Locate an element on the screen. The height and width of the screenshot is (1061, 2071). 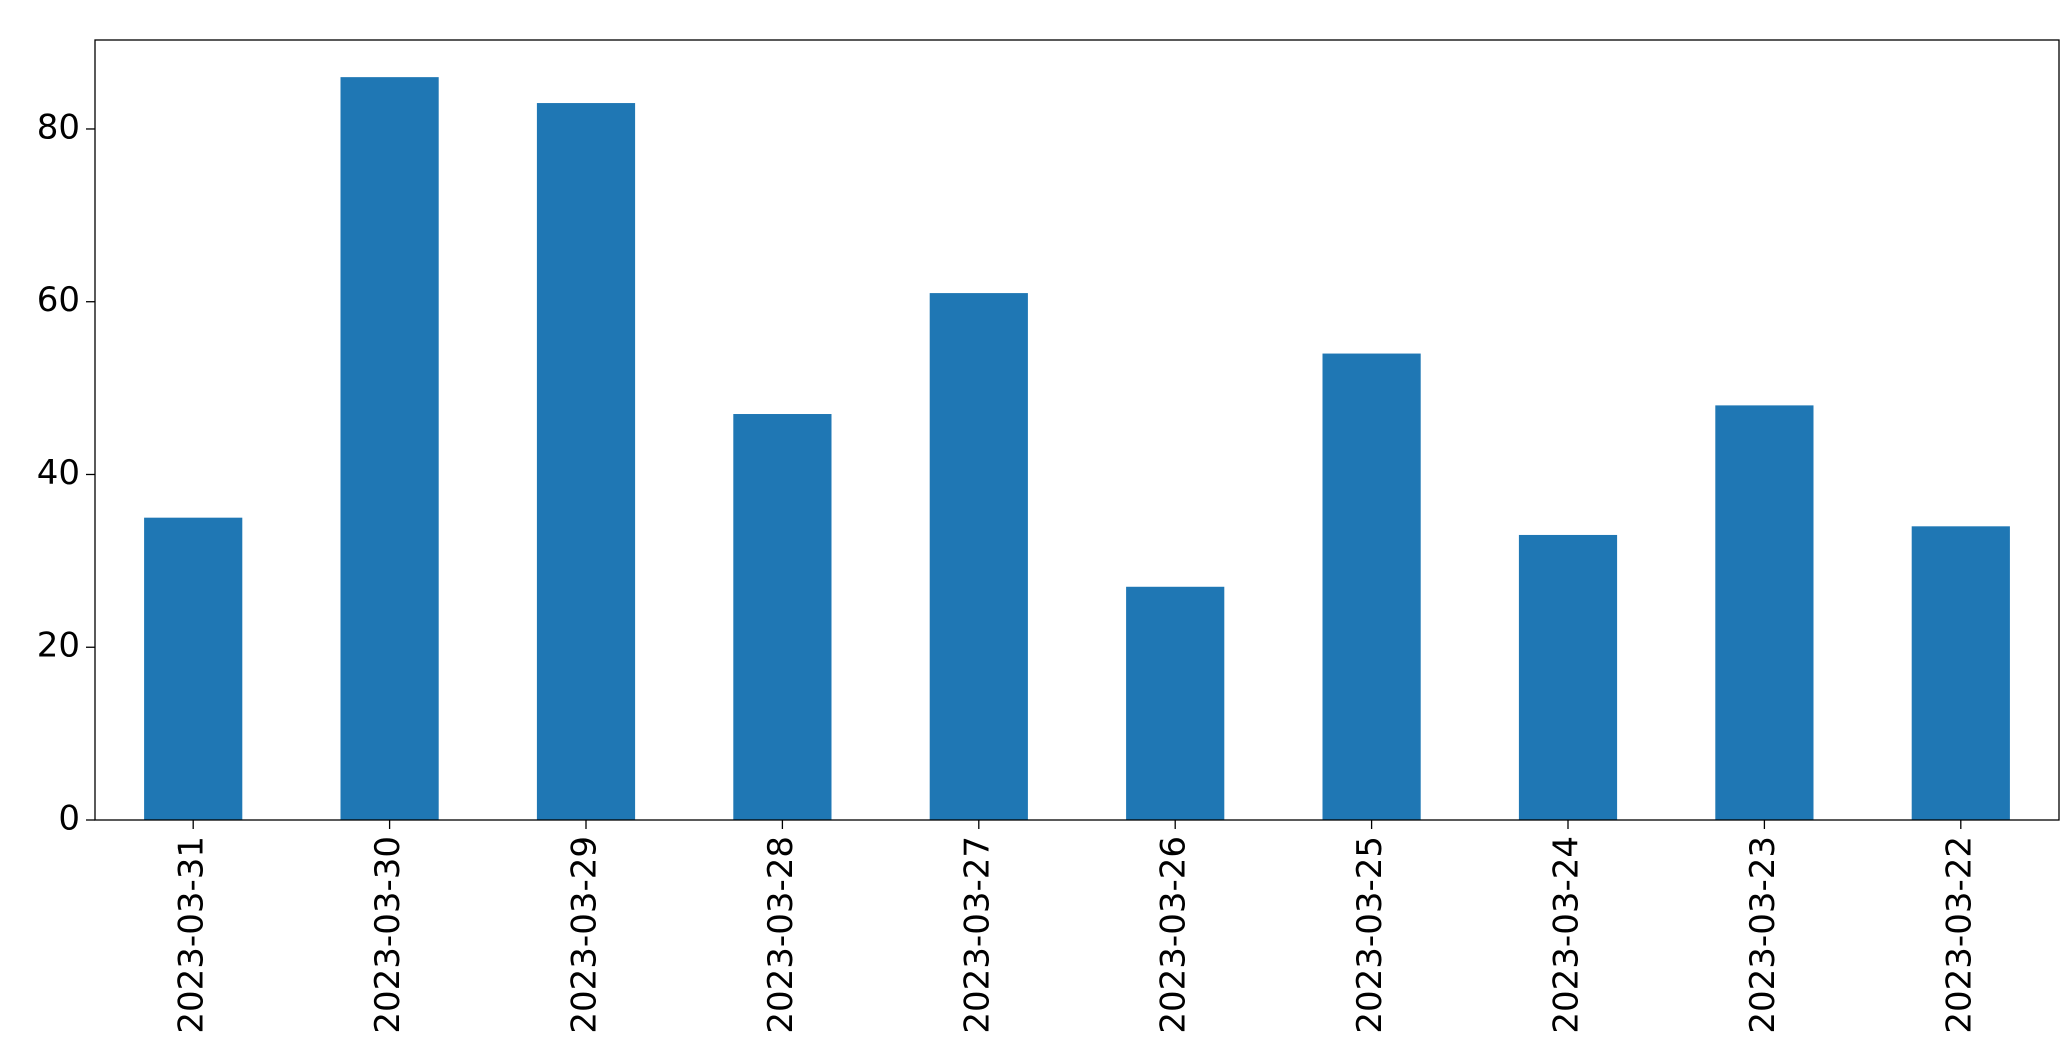
x-tick-label: 2023-03-25 is located at coordinates (1370, 935).